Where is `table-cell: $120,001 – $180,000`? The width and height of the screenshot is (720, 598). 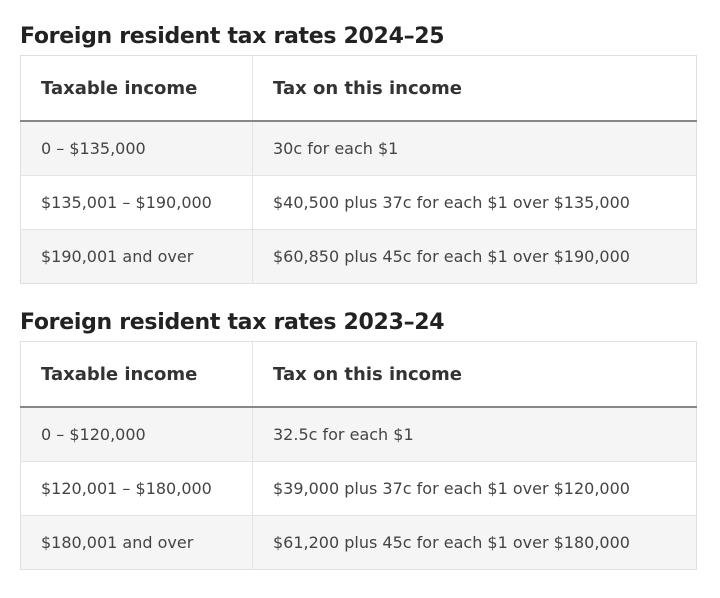
table-cell: $120,001 – $180,000 is located at coordinates (136, 488).